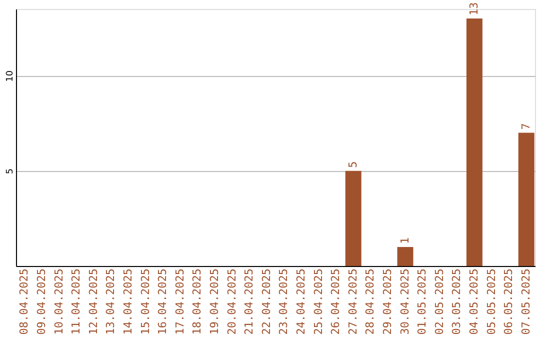 The height and width of the screenshot is (340, 540). Describe the element at coordinates (214, 301) in the screenshot. I see `x-tick-label: 19.04.2025` at that location.